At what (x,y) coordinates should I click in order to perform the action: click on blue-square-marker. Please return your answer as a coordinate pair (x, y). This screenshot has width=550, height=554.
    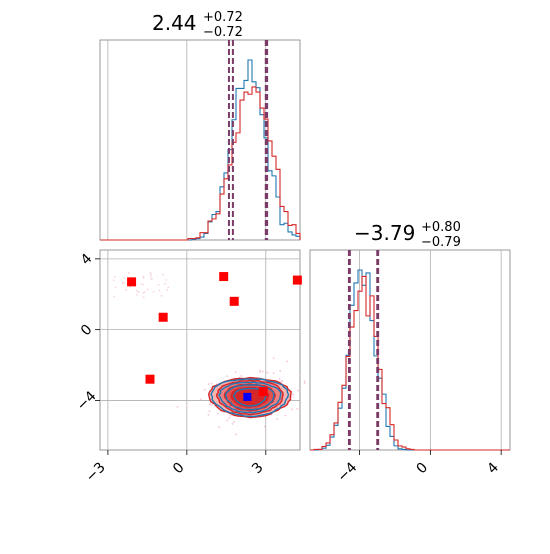
    Looking at the image, I should click on (247, 396).